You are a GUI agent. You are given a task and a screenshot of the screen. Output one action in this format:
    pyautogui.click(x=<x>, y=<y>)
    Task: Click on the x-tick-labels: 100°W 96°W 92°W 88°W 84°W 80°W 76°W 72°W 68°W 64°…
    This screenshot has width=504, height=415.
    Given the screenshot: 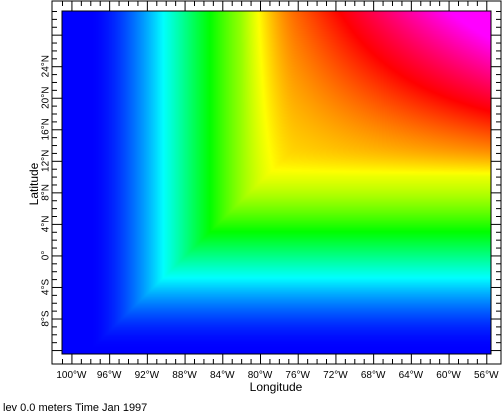 What is the action you would take?
    pyautogui.click(x=277, y=375)
    